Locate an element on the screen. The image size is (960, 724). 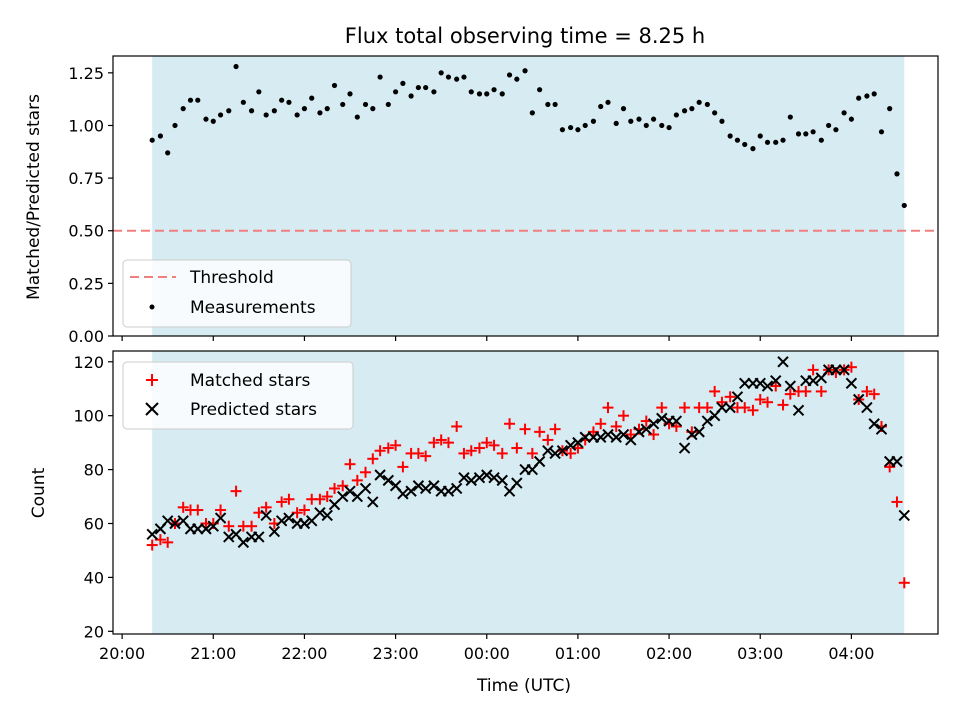
bottom-legend-box is located at coordinates (238, 395).